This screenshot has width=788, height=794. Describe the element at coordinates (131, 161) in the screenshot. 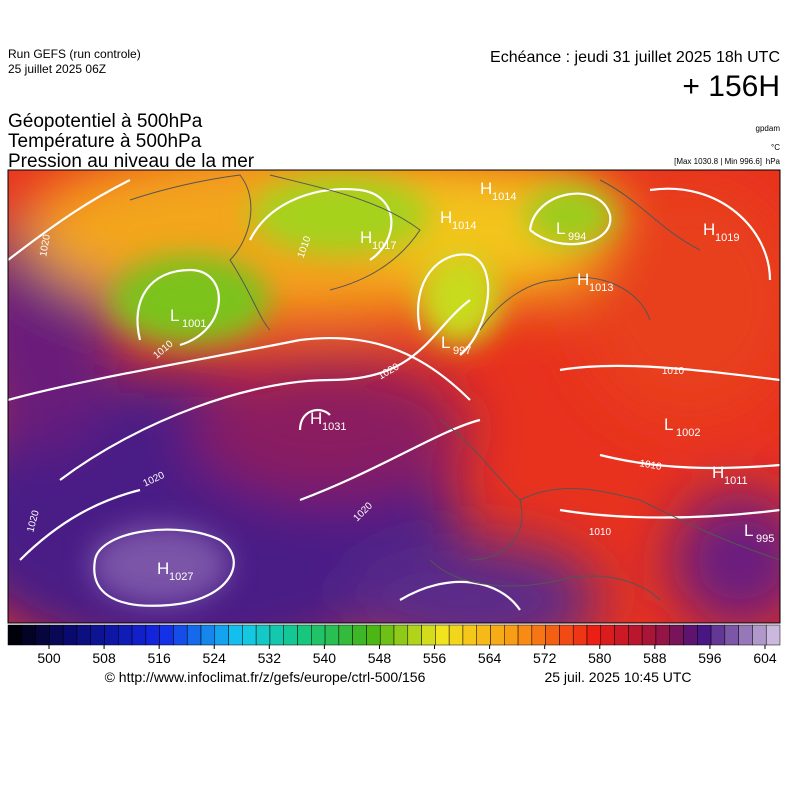

I see `field-label: Pression au niveau de la mer` at that location.